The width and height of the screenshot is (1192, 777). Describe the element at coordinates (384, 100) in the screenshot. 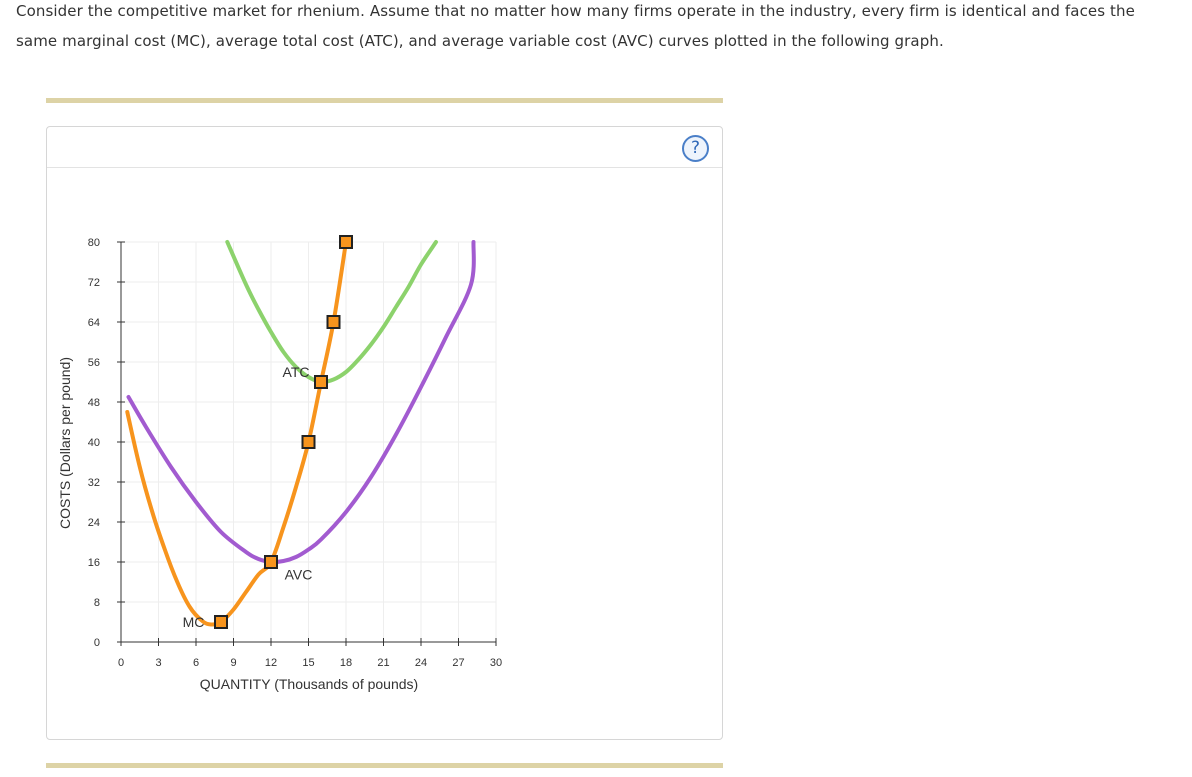

I see `top-divider` at that location.